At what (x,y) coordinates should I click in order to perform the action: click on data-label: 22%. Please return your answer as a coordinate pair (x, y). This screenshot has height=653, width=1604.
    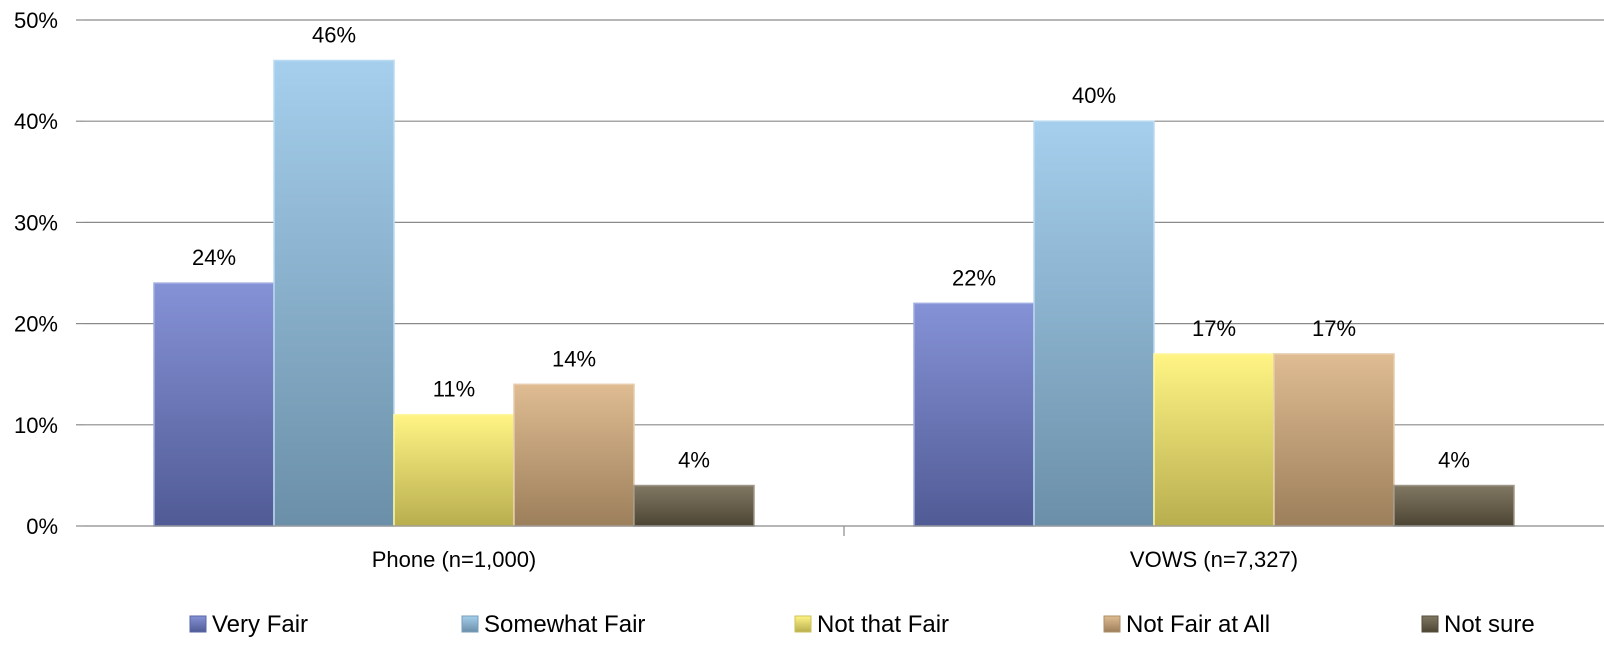
    Looking at the image, I should click on (974, 277).